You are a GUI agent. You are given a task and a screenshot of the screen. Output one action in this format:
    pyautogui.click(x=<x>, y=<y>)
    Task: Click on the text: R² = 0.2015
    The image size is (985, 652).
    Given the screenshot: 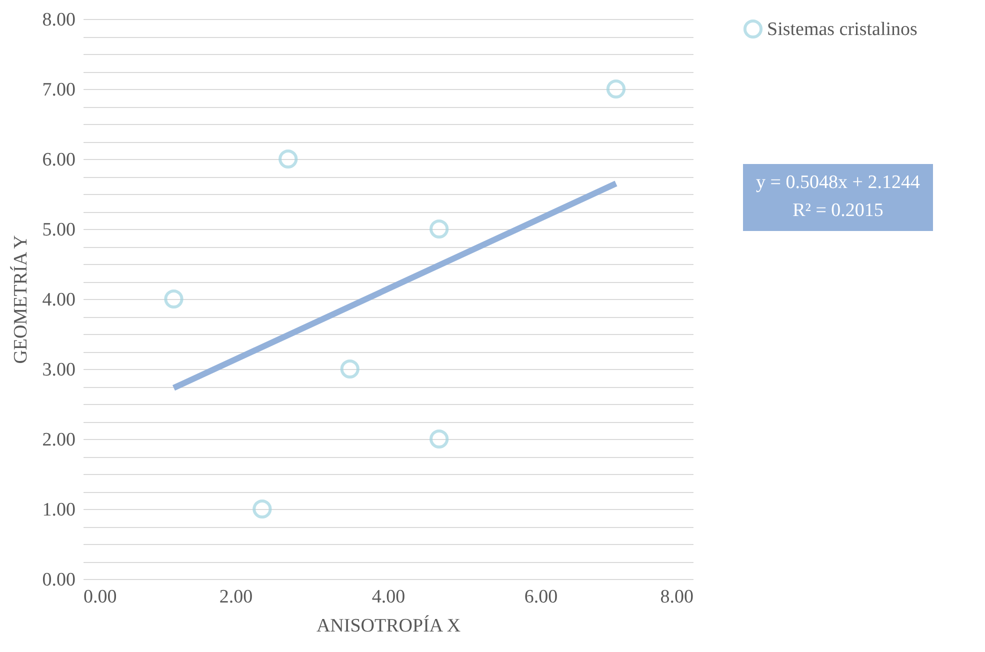 What is the action you would take?
    pyautogui.click(x=838, y=210)
    